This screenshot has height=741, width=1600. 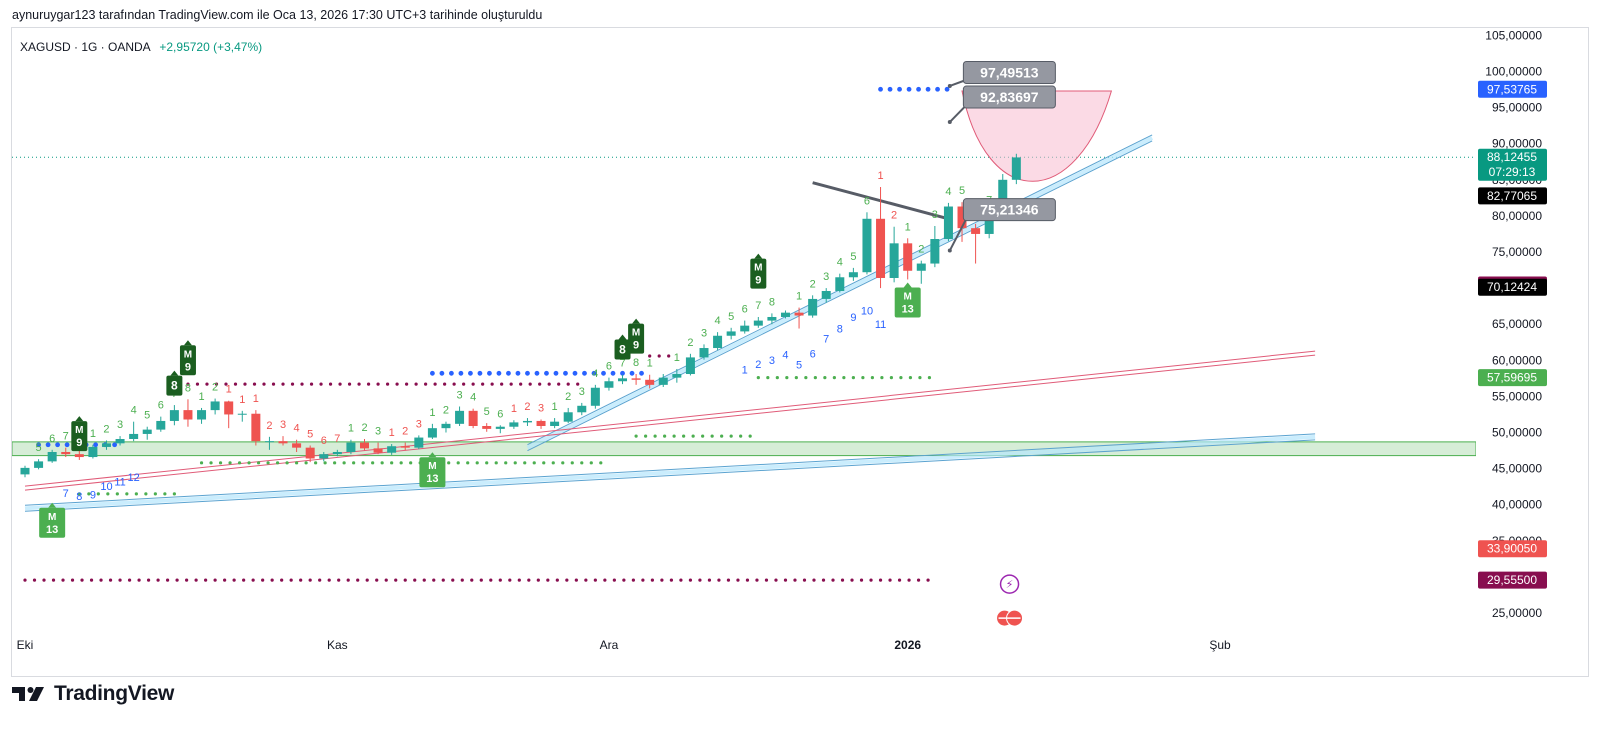 I want to click on lightning-event-icon, so click(x=1009, y=584).